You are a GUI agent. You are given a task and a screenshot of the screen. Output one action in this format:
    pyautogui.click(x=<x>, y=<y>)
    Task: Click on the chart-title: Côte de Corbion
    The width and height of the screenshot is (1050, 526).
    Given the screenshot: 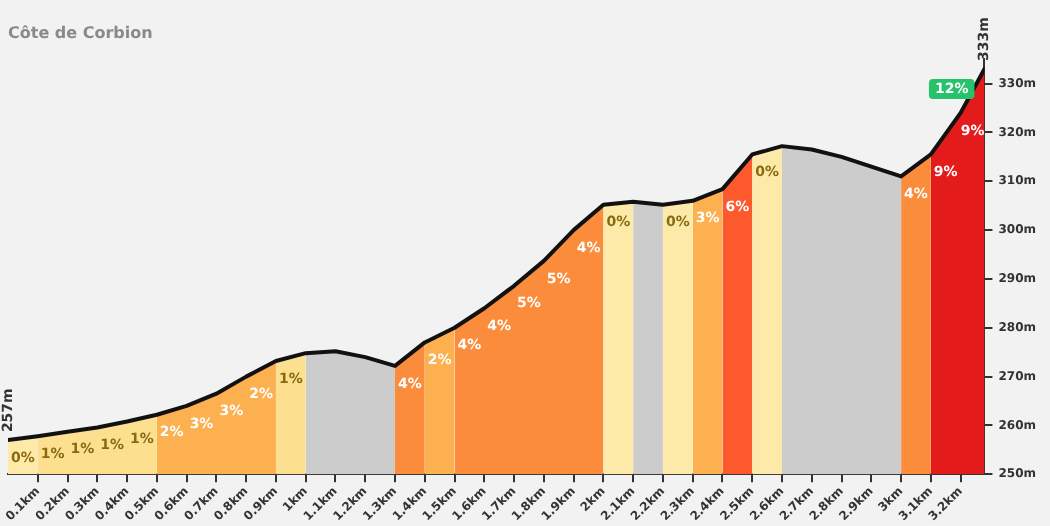 What is the action you would take?
    pyautogui.click(x=81, y=32)
    